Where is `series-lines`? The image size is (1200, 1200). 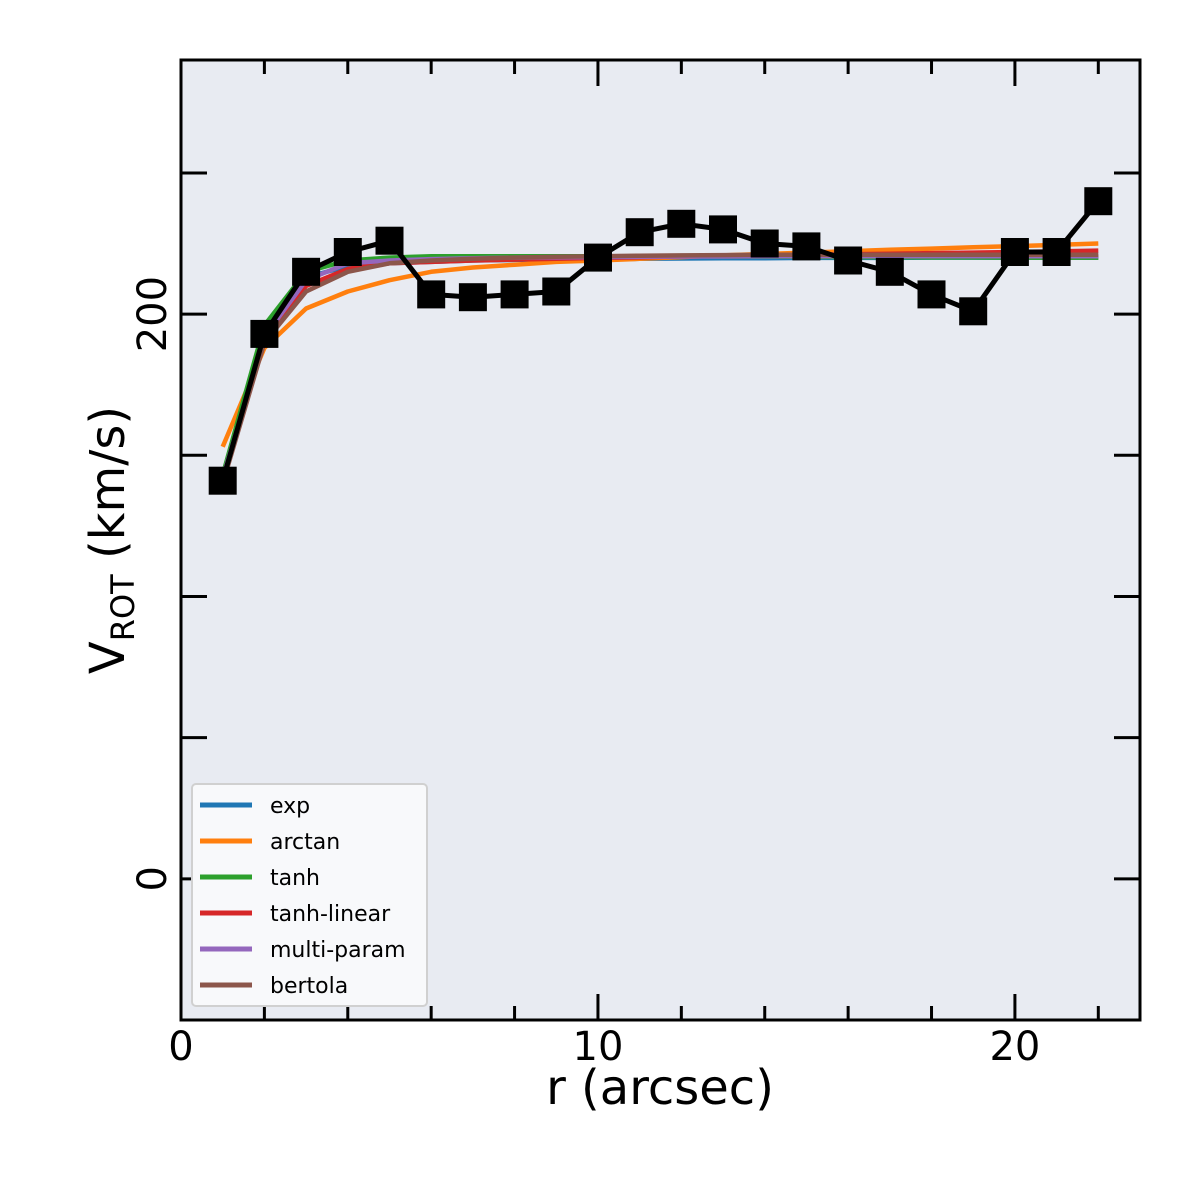
series-lines is located at coordinates (659, 363).